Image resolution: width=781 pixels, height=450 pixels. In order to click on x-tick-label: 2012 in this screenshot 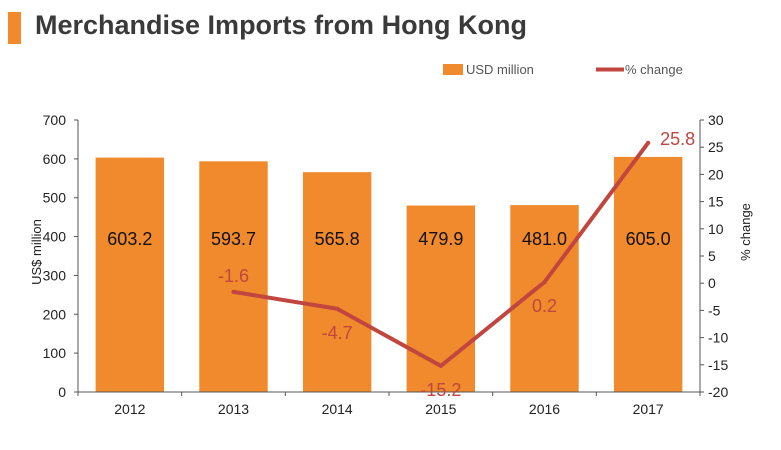, I will do `click(129, 409)`.